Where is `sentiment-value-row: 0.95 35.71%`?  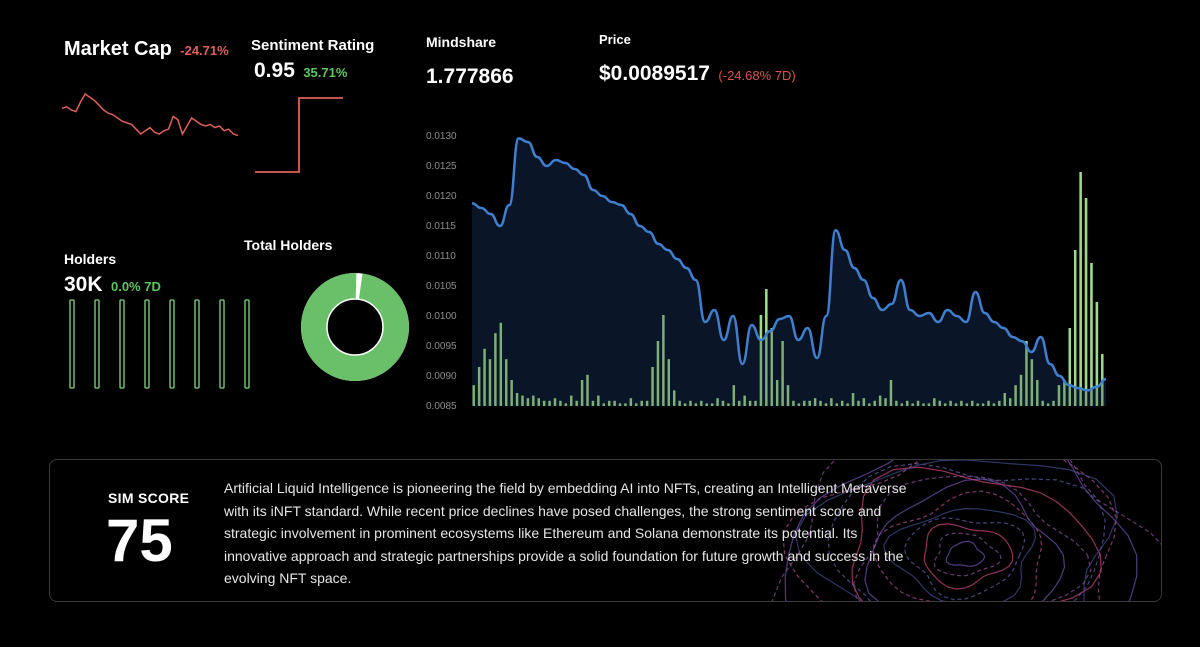
sentiment-value-row: 0.95 35.71% is located at coordinates (300, 71).